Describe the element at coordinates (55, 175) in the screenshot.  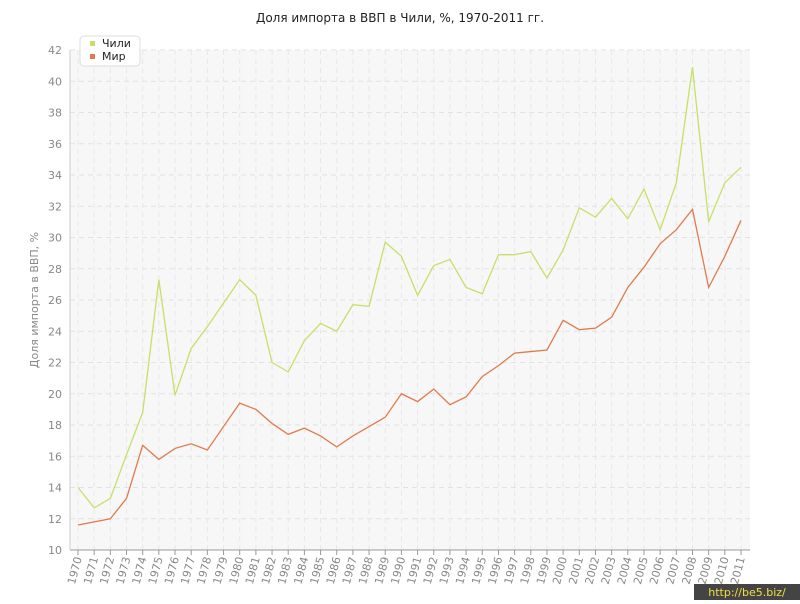
I see `y-tick-label: 34` at that location.